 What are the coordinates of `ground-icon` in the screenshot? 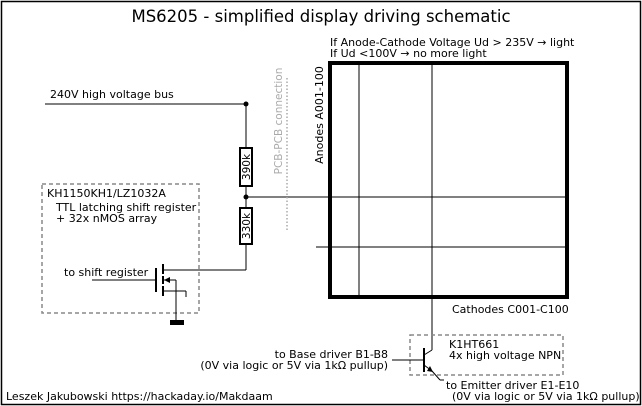 It's located at (177, 322).